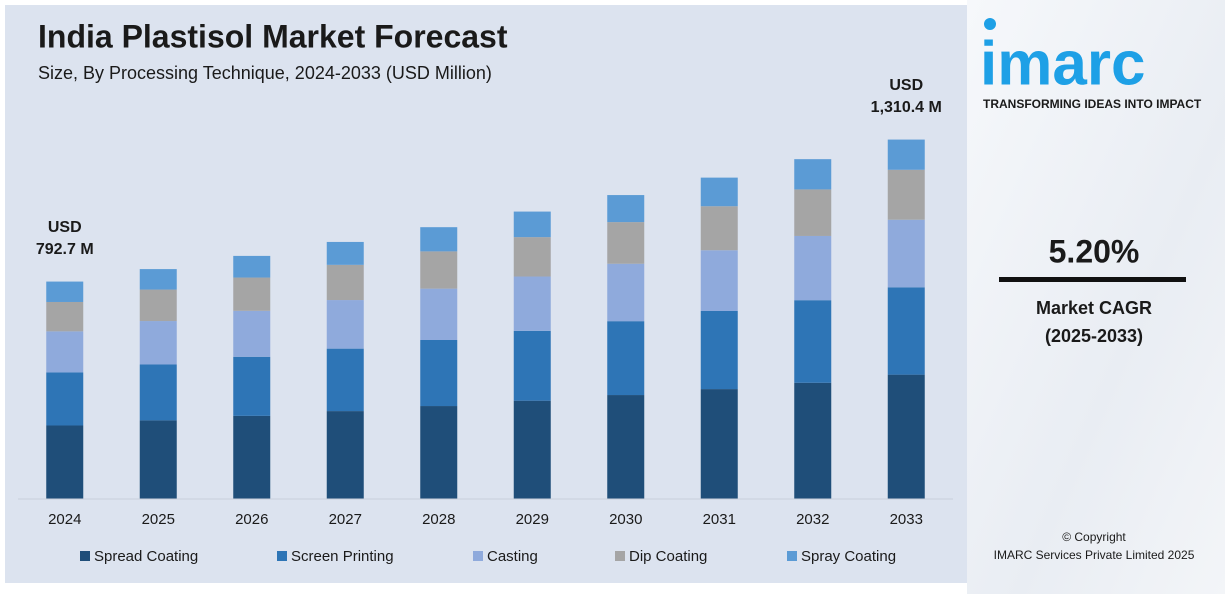 Image resolution: width=1225 pixels, height=594 pixels. I want to click on total-label: 1,310.4 M, so click(906, 107).